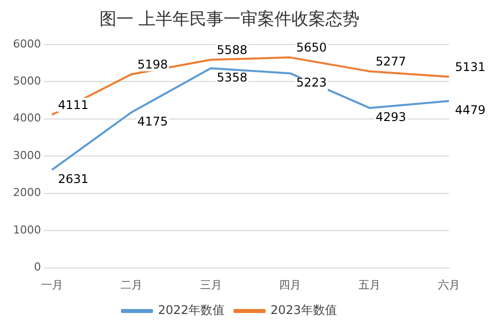  What do you see at coordinates (26, 155) in the screenshot?
I see `y-tick-label: 3000` at bounding box center [26, 155].